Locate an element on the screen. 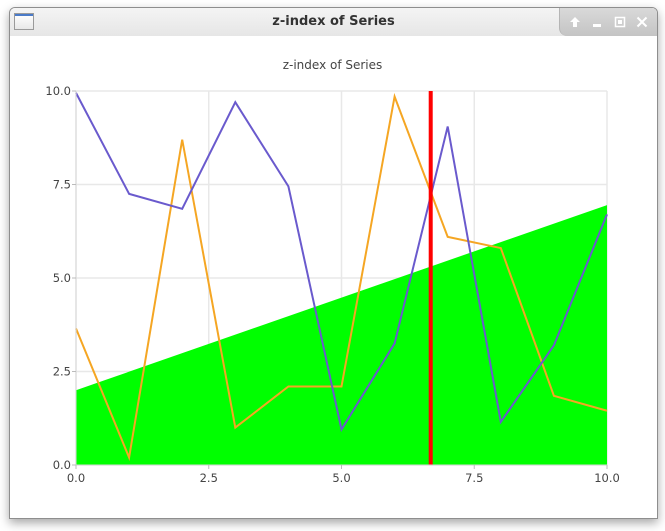  window-icon is located at coordinates (24, 21).